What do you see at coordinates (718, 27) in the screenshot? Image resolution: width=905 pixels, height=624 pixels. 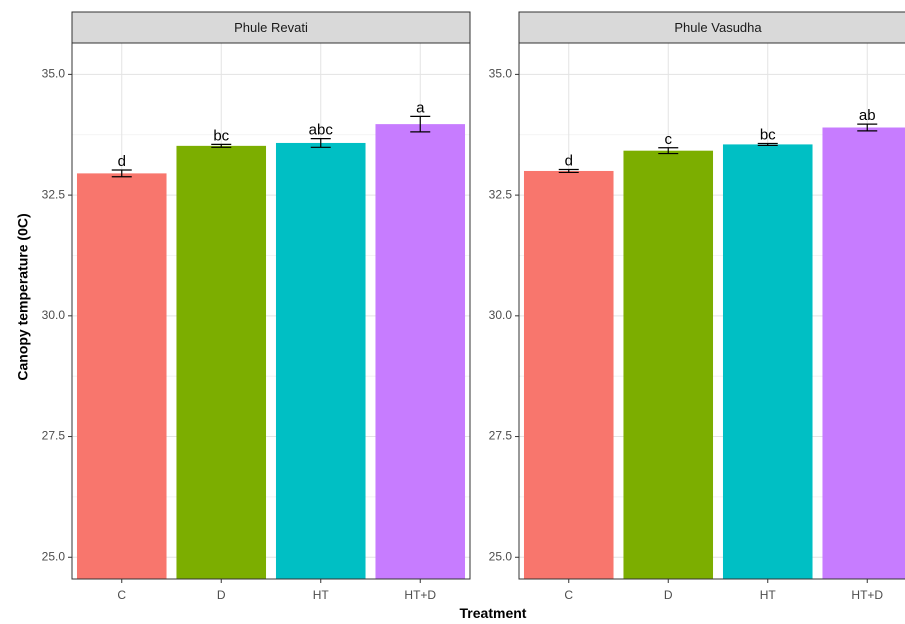 I see `facet-strip-label: Phule Vasudha` at bounding box center [718, 27].